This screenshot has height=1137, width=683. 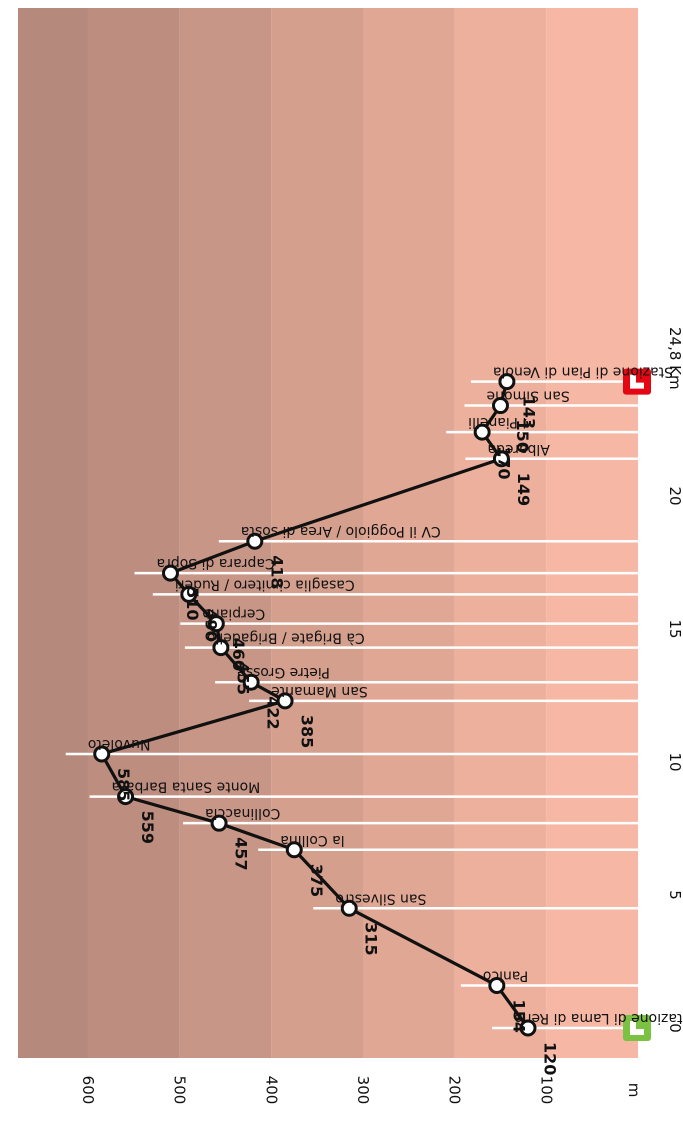 What do you see at coordinates (546, 1090) in the screenshot?
I see `y-tick-label: 100` at bounding box center [546, 1090].